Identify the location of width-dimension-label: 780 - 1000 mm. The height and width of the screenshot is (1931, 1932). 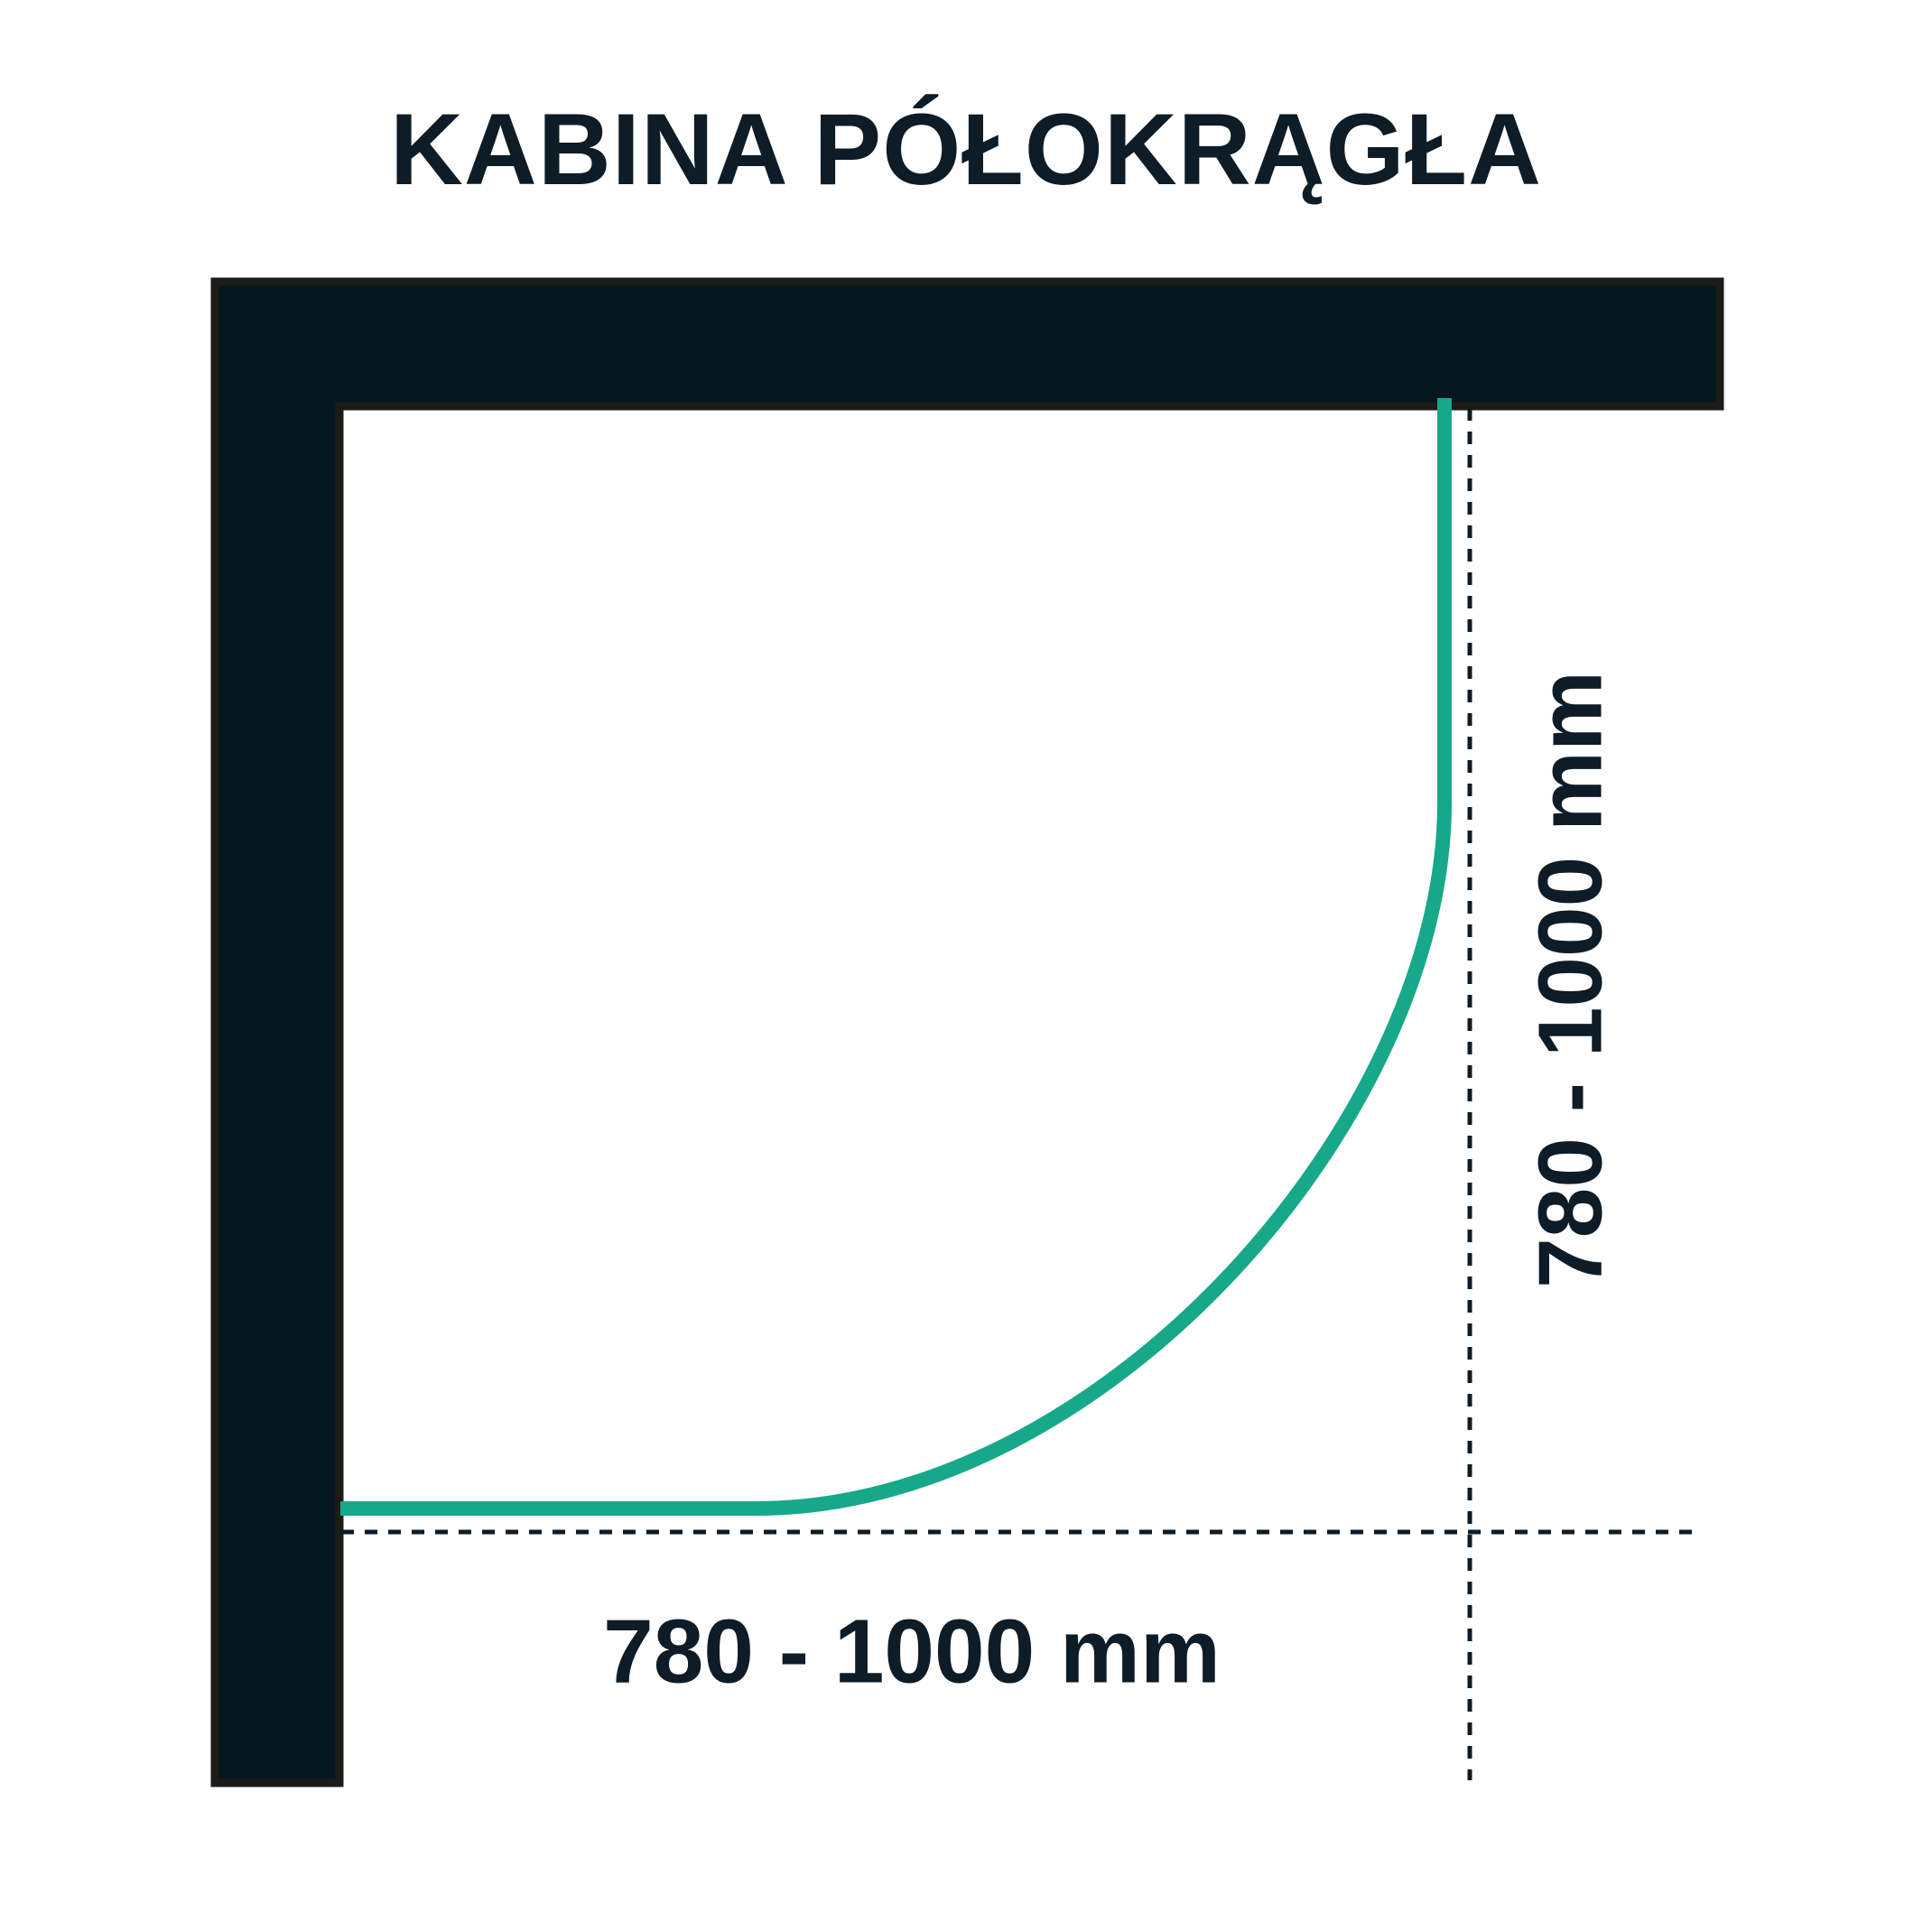
(912, 1652).